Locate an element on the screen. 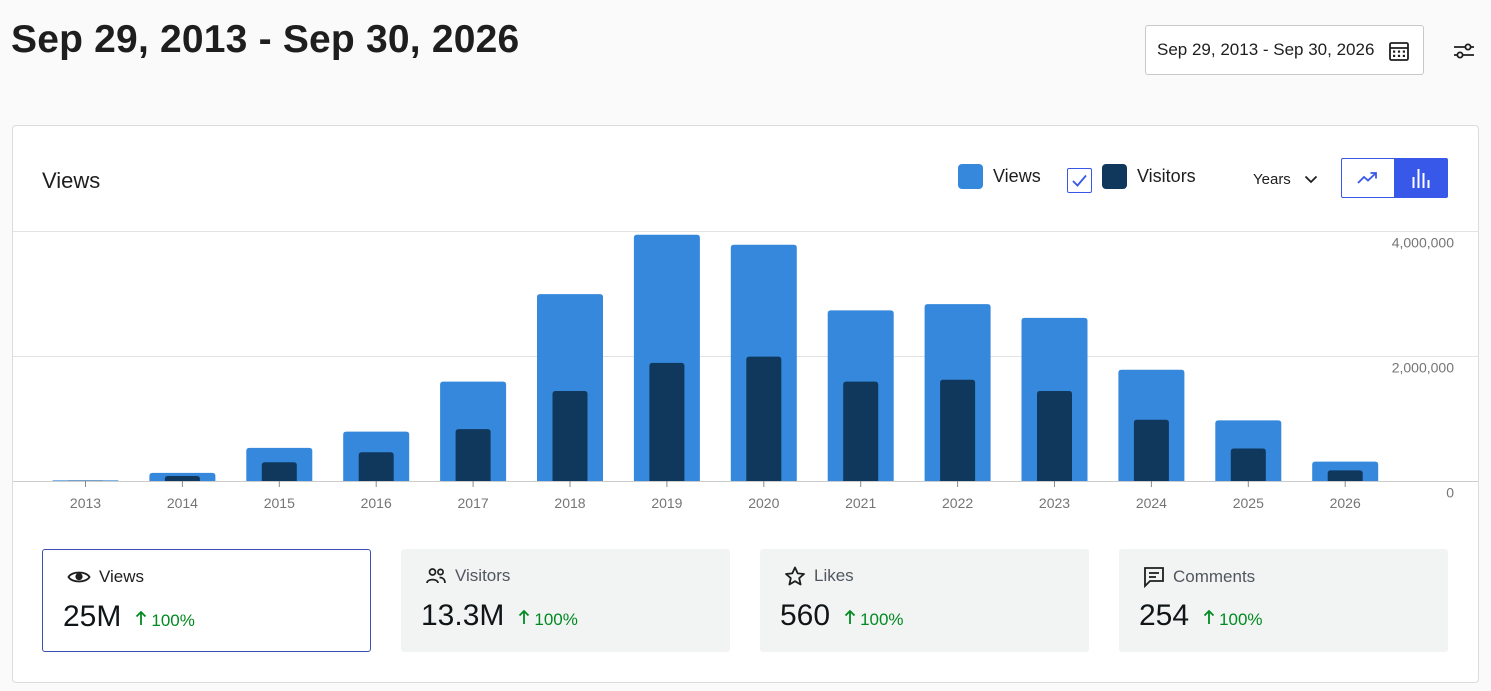  y-tick-label: 2,000,000 is located at coordinates (1423, 368).